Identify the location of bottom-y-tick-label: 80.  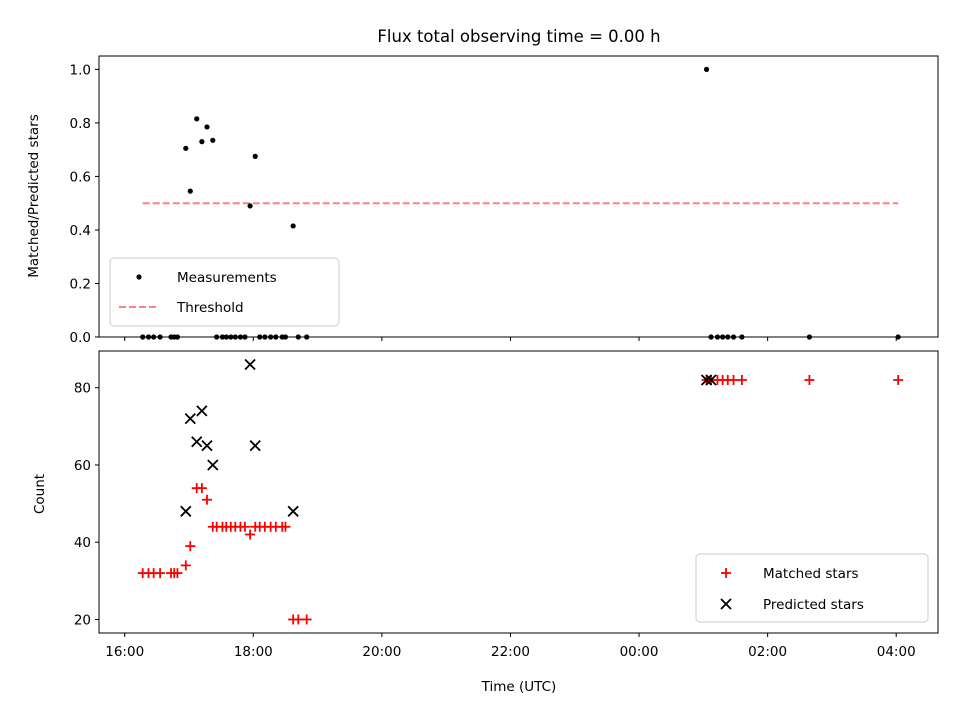
(82, 389).